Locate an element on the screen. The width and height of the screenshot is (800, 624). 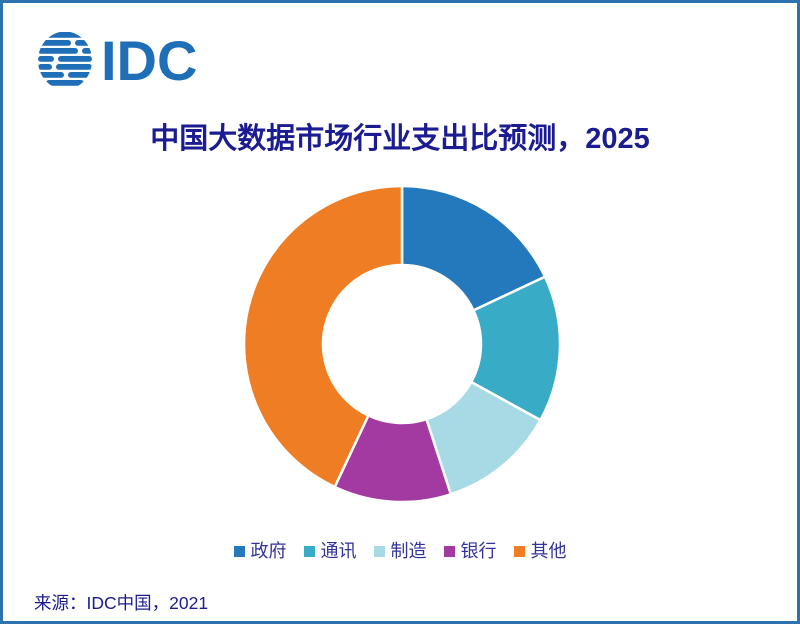
source-note: 来源：IDC中国，2021 is located at coordinates (121, 603).